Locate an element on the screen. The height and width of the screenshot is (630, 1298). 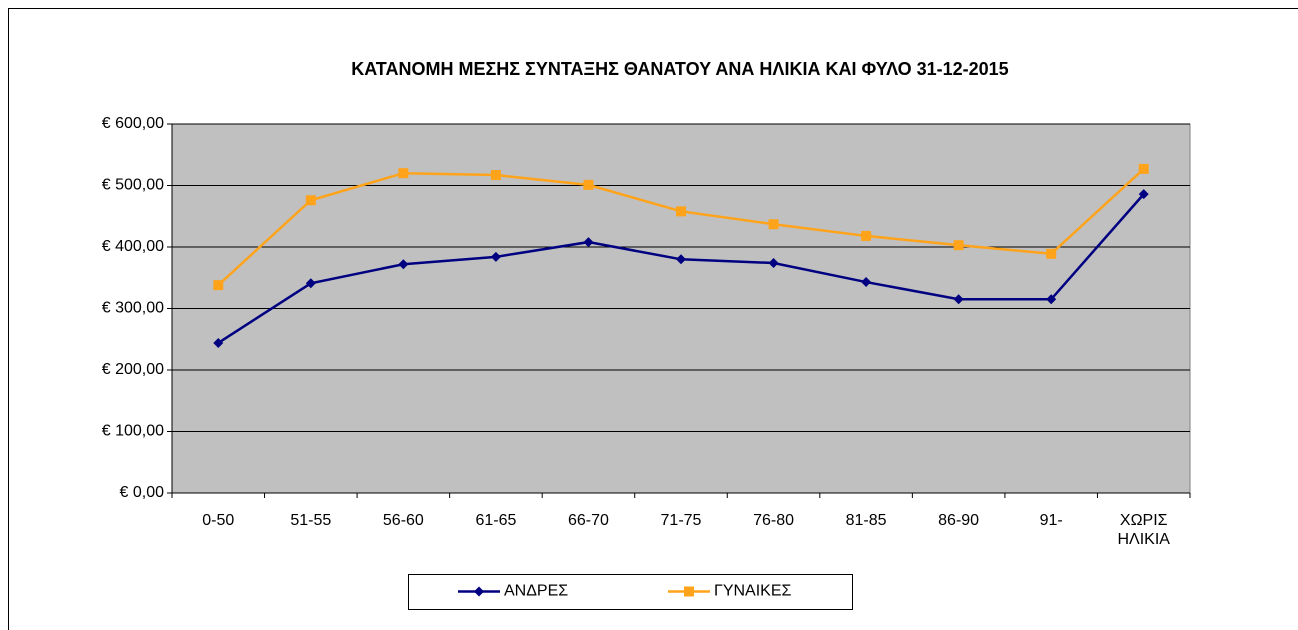
x-tick-label: 56-60 is located at coordinates (403, 520).